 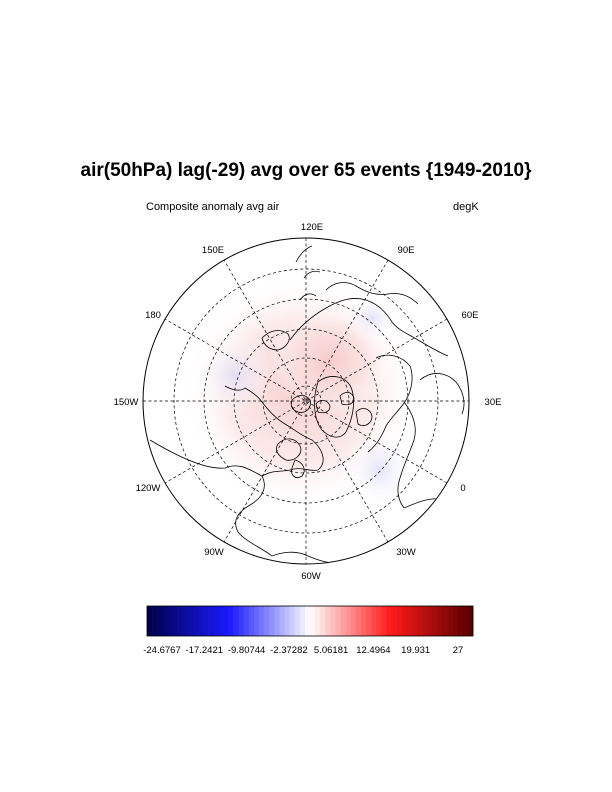 I want to click on lon-label-120e: 120E, so click(x=312, y=227).